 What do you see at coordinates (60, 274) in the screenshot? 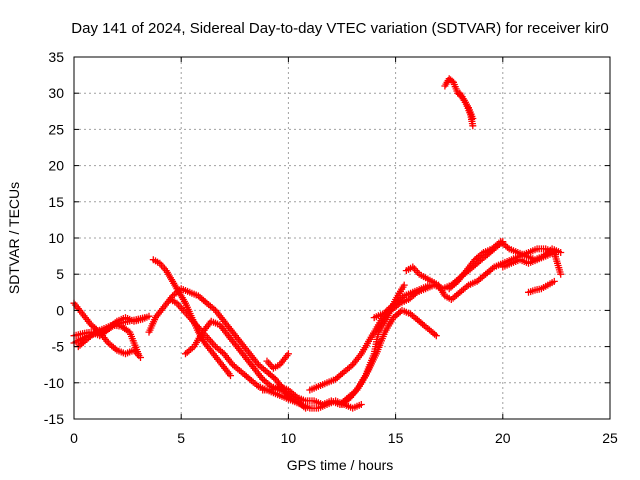
I see `y-tick-label: 5` at bounding box center [60, 274].